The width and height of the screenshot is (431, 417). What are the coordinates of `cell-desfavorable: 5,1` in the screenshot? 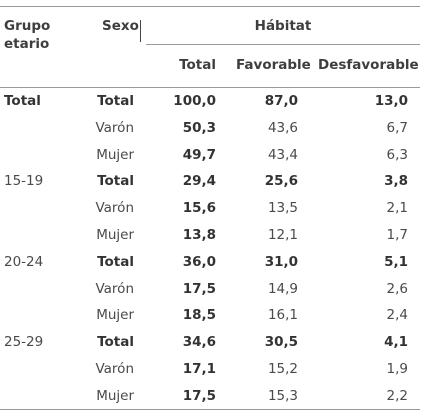 It's located at (396, 262).